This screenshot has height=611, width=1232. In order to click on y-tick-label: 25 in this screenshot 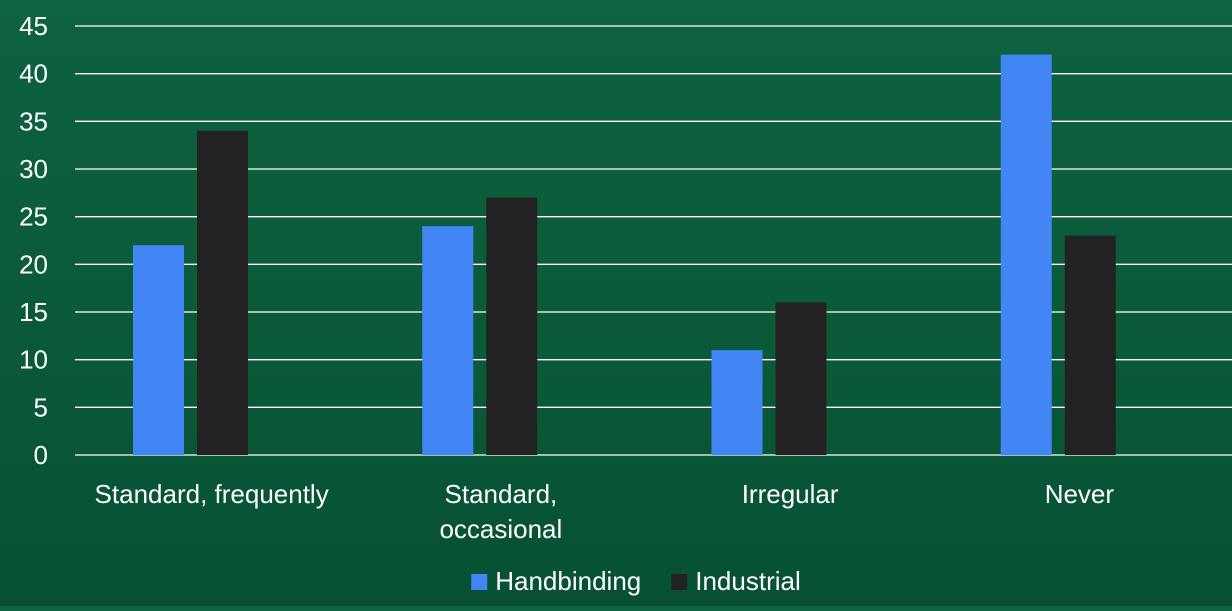, I will do `click(33, 217)`.